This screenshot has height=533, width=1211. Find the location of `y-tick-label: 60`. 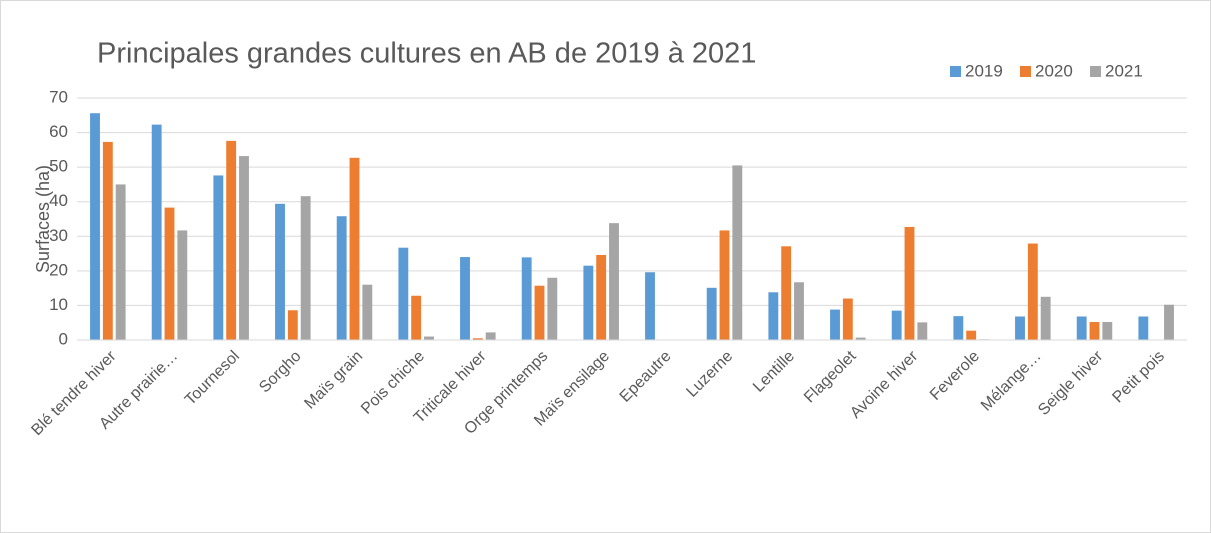

y-tick-label: 60 is located at coordinates (58, 131).